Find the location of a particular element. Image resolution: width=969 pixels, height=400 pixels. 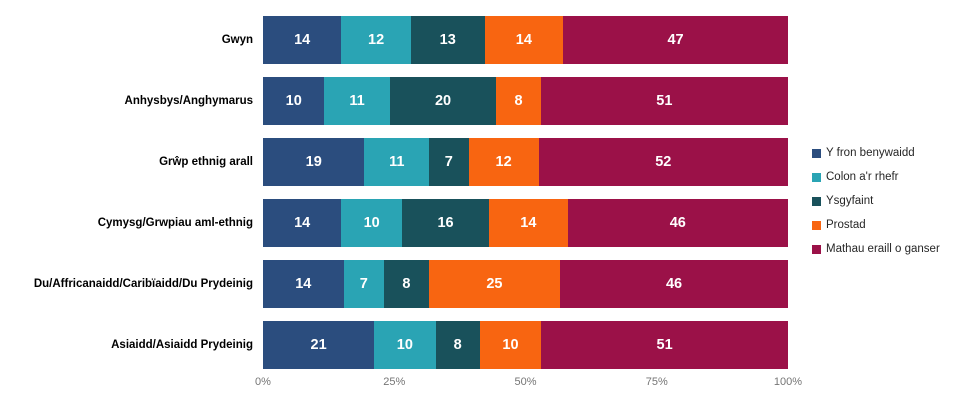

bar: 14 12 13 14 47 is located at coordinates (525, 39).